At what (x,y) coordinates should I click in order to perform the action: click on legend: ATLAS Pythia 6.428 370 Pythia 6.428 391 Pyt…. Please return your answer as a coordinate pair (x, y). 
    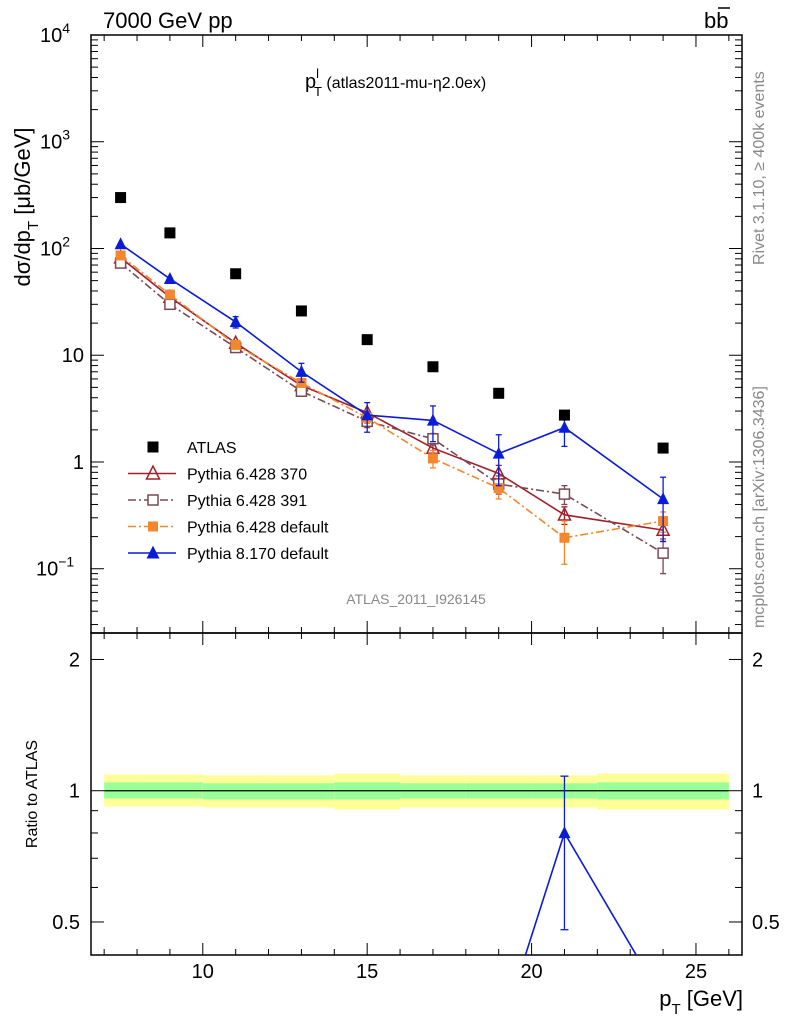
    Looking at the image, I should click on (228, 501).